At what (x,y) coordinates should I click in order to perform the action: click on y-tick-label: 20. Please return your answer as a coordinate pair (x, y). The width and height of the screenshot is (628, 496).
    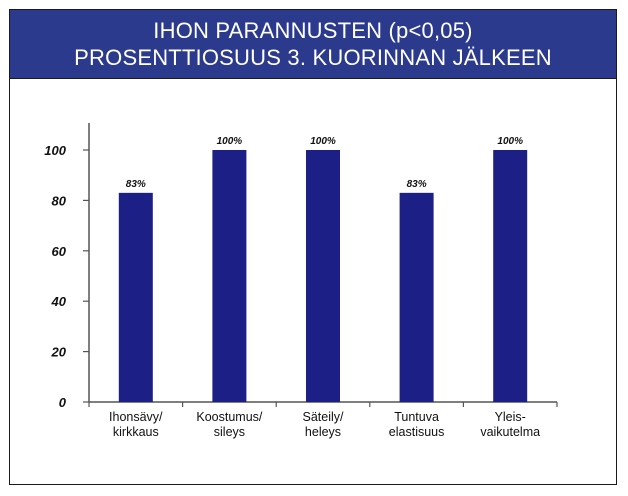
    Looking at the image, I should click on (59, 352).